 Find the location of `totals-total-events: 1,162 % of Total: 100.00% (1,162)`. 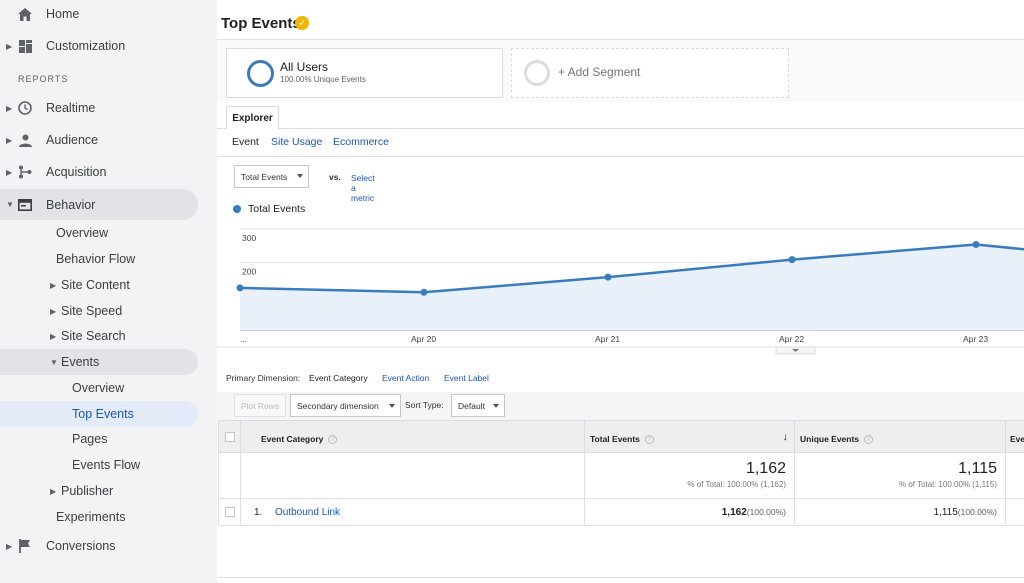

totals-total-events: 1,162 % of Total: 100.00% (1,162) is located at coordinates (690, 476).